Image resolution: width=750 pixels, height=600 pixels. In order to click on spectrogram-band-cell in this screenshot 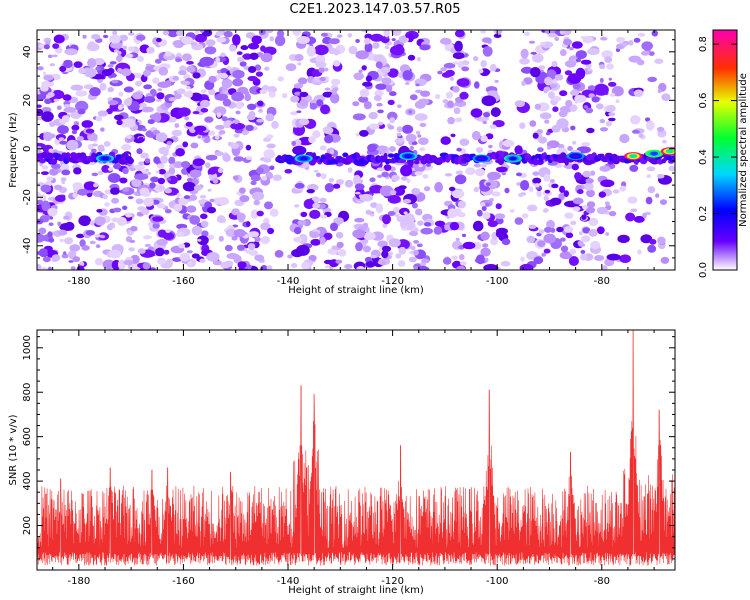, I will do `click(49, 156)`.